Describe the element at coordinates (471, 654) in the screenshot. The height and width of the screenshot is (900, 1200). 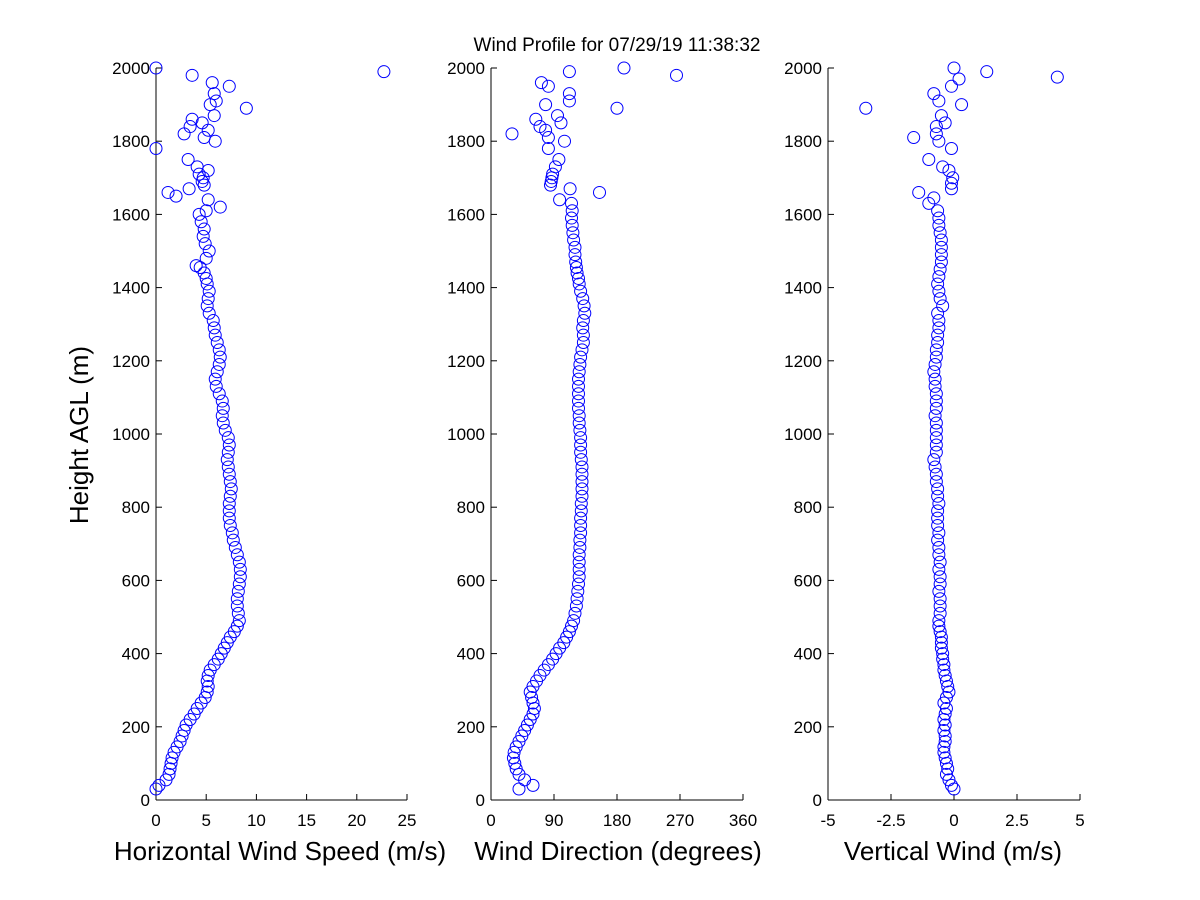
I see `y-tick-label: 400` at that location.